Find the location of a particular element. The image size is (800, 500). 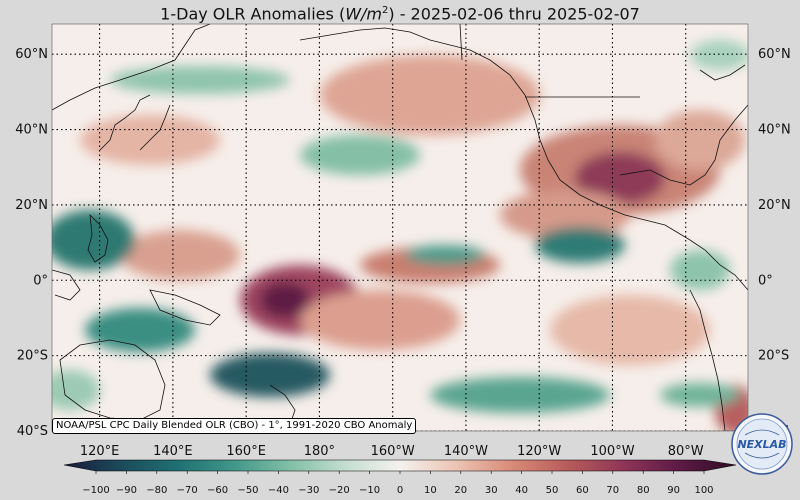

latitude-labels-left: 60°N 40°N 20°N 0° 20°S 40°S is located at coordinates (31, 243).